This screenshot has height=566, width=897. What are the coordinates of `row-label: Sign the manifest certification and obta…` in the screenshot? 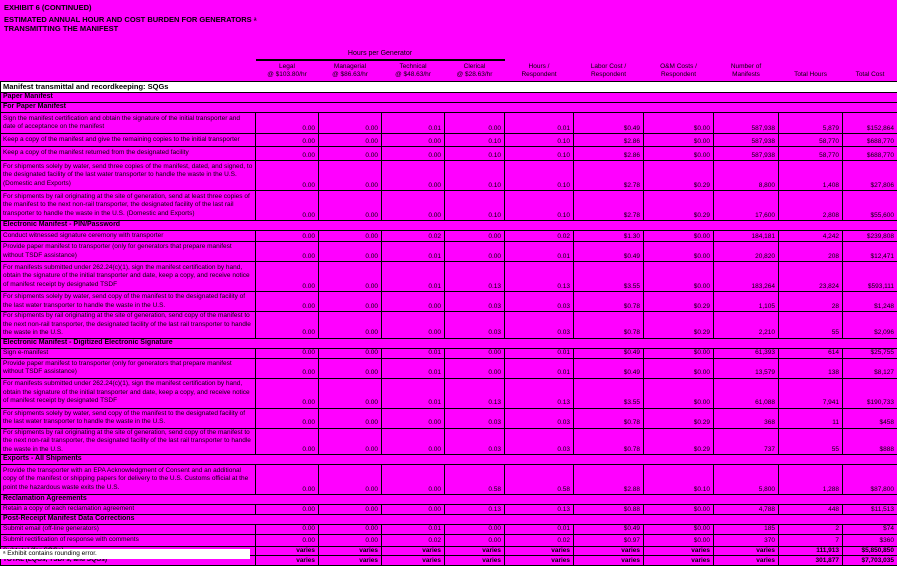 It's located at (128, 123).